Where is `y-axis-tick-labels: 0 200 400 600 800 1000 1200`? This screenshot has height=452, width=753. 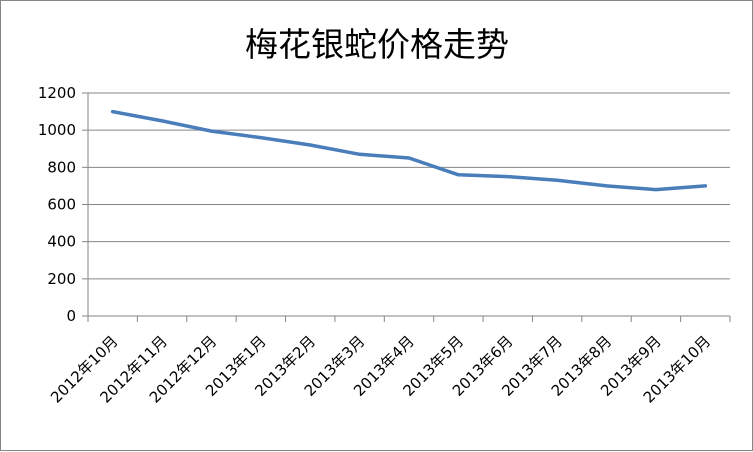
y-axis-tick-labels: 0 200 400 600 800 1000 1200 is located at coordinates (57, 204).